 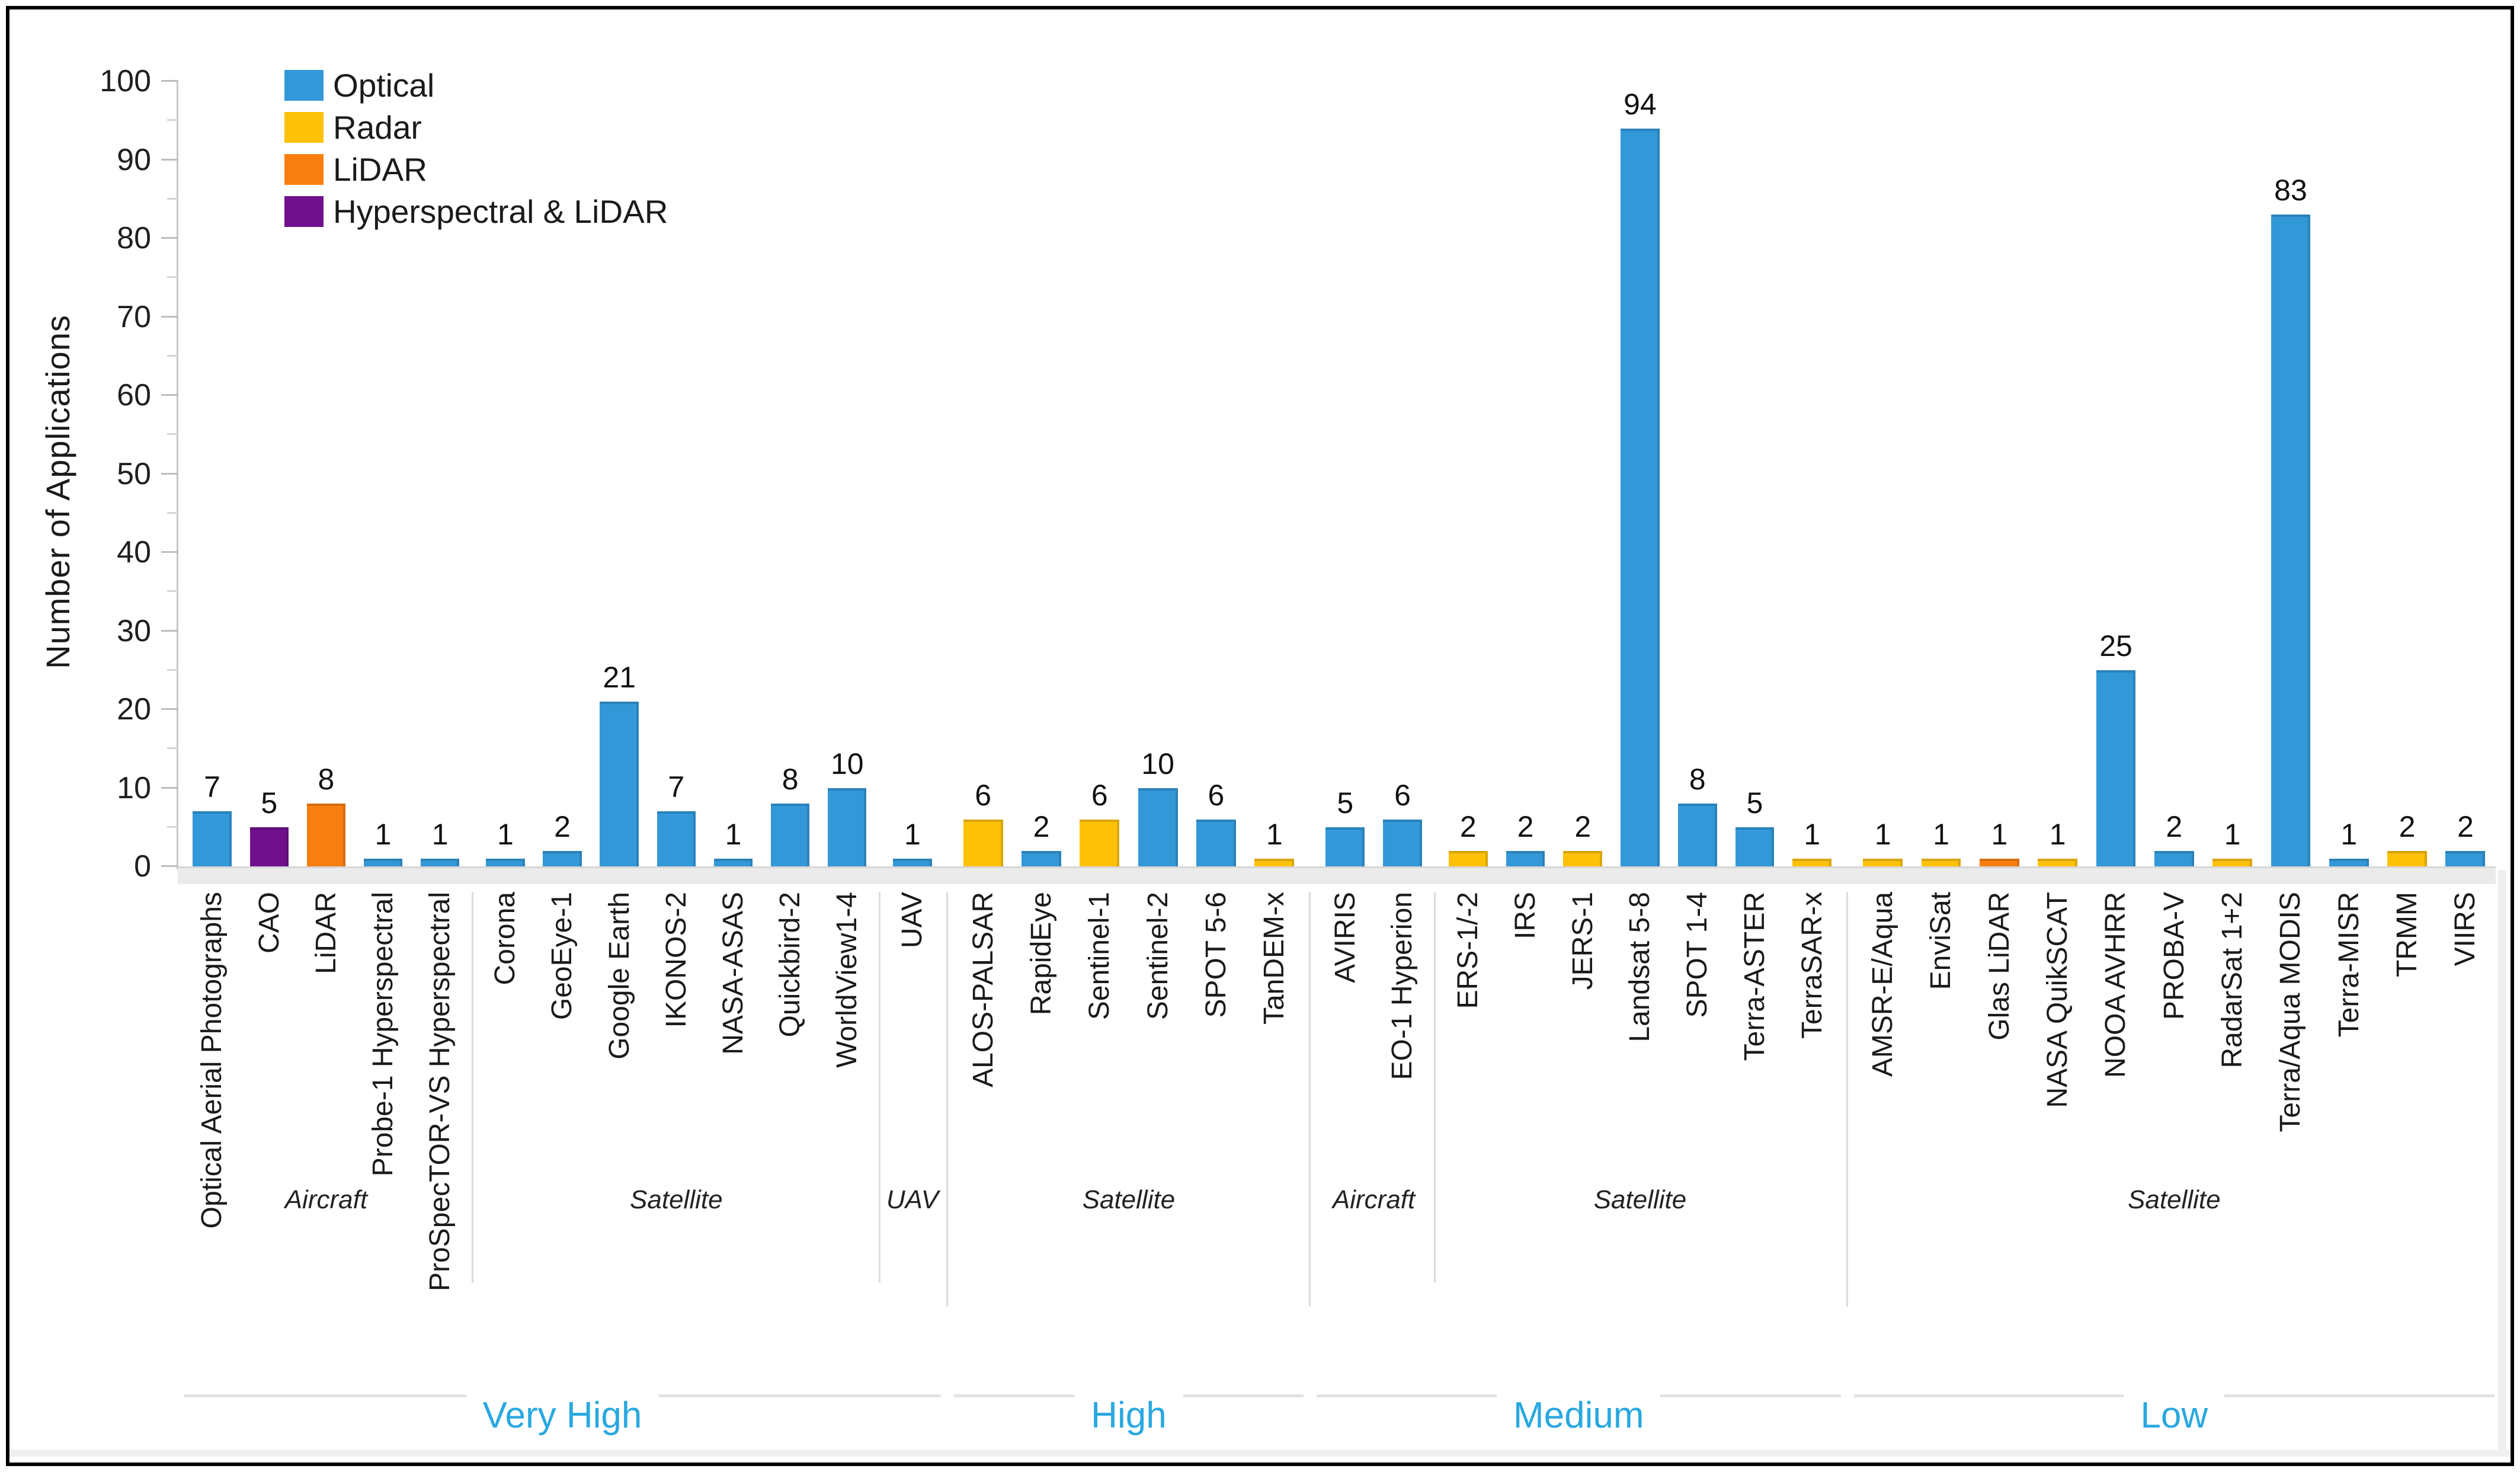 What do you see at coordinates (733, 1175) in the screenshot?
I see `x-label-slot: NASA-ASAS` at bounding box center [733, 1175].